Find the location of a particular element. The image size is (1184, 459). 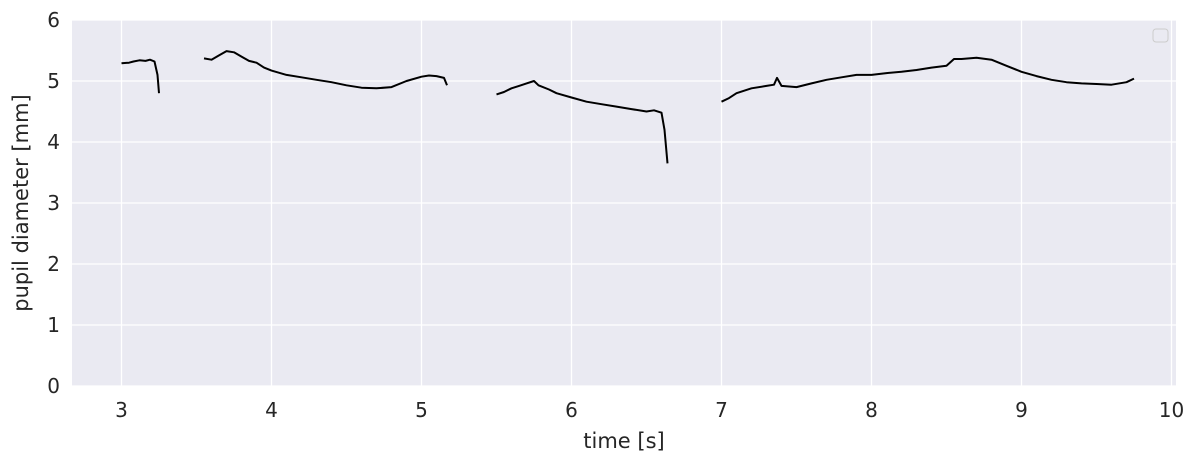

y-axis-label: pupil diameter [mm] is located at coordinates (21, 203).